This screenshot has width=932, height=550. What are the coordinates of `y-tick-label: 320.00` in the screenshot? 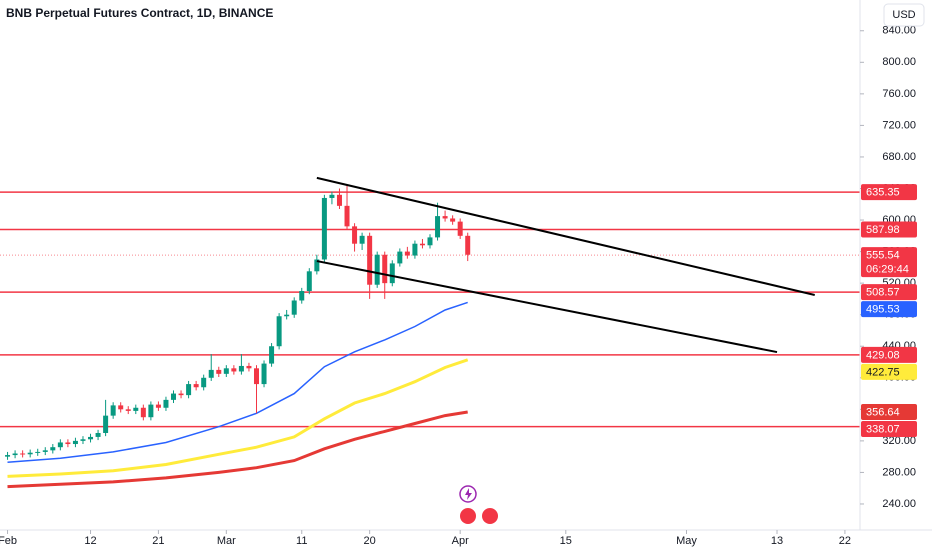 It's located at (899, 441).